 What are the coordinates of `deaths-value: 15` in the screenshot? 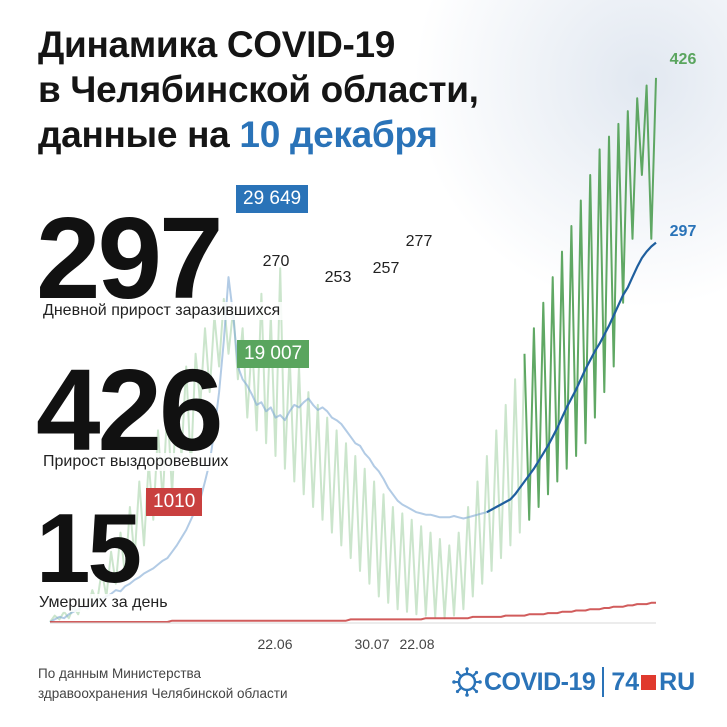 It's located at (89, 548).